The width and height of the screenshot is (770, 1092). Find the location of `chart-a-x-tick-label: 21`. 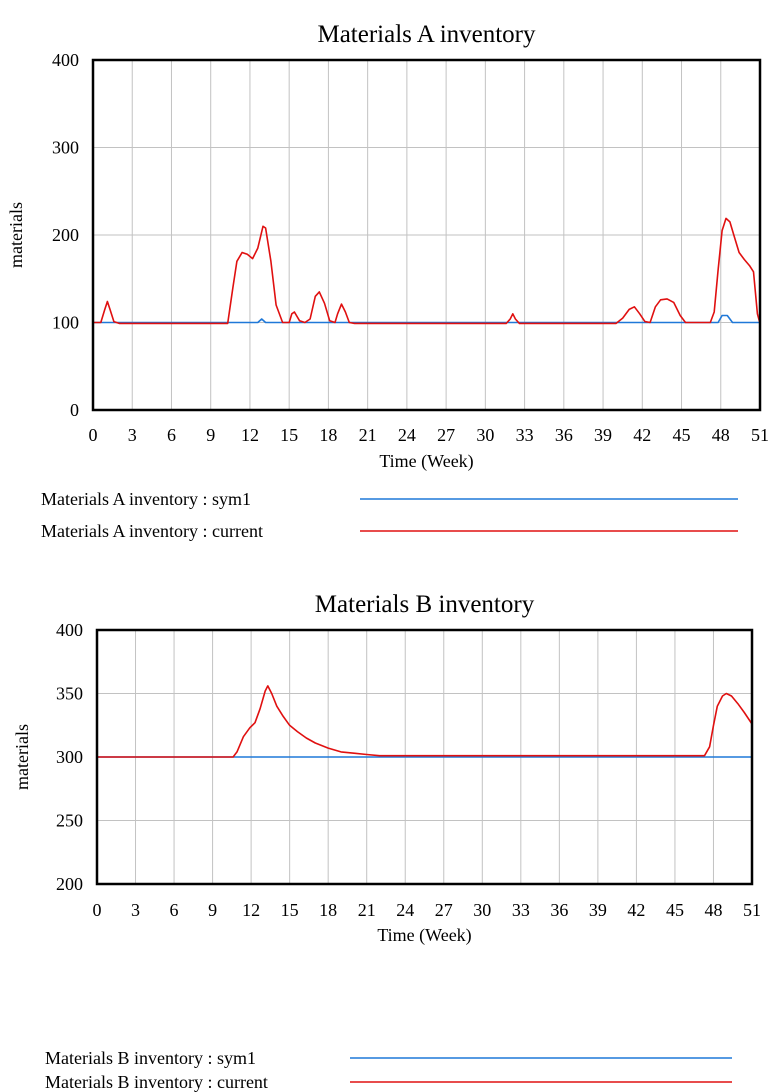

chart-a-x-tick-label: 21 is located at coordinates (368, 435).